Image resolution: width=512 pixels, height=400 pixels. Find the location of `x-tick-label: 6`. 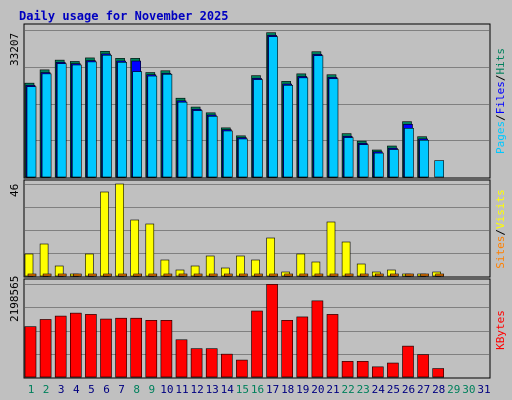

x-tick-label: 6 is located at coordinates (106, 389).